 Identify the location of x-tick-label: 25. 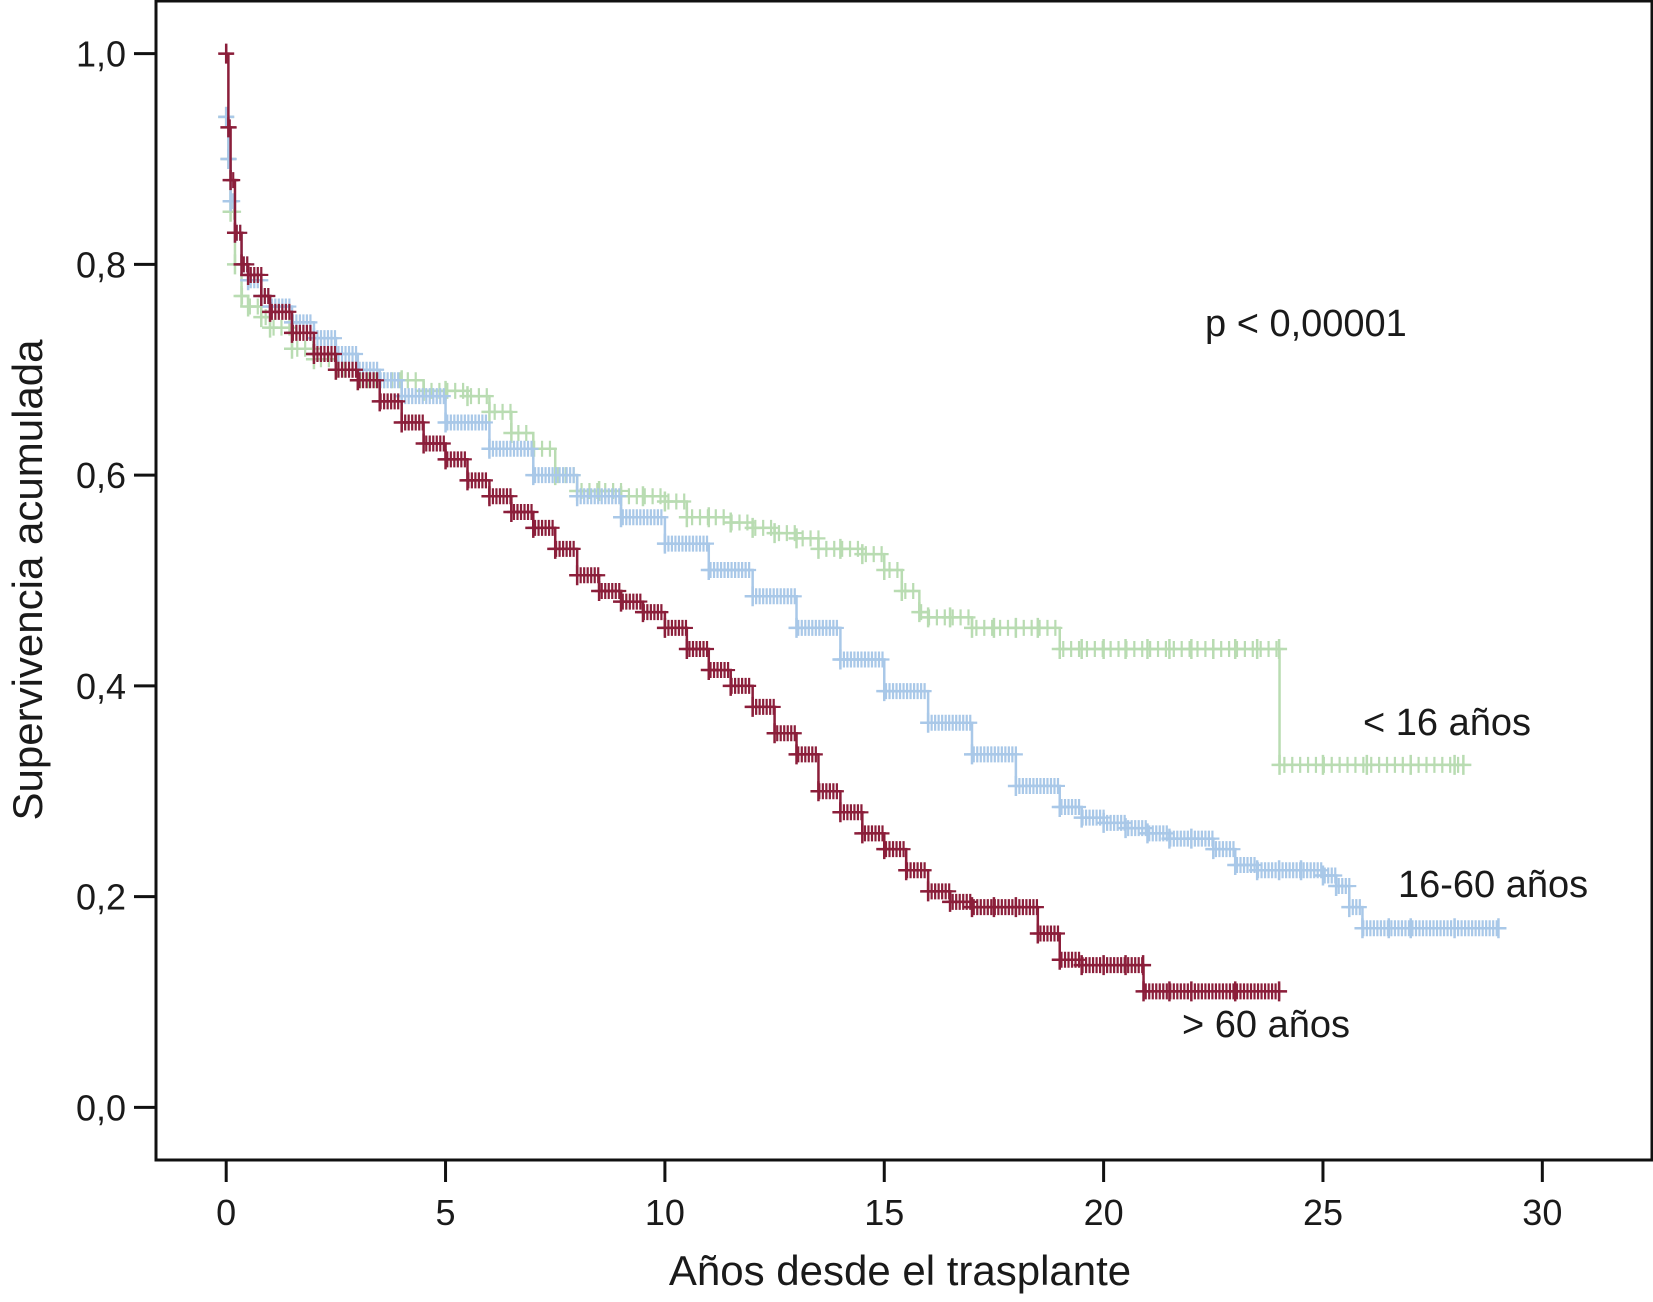
(1323, 1212).